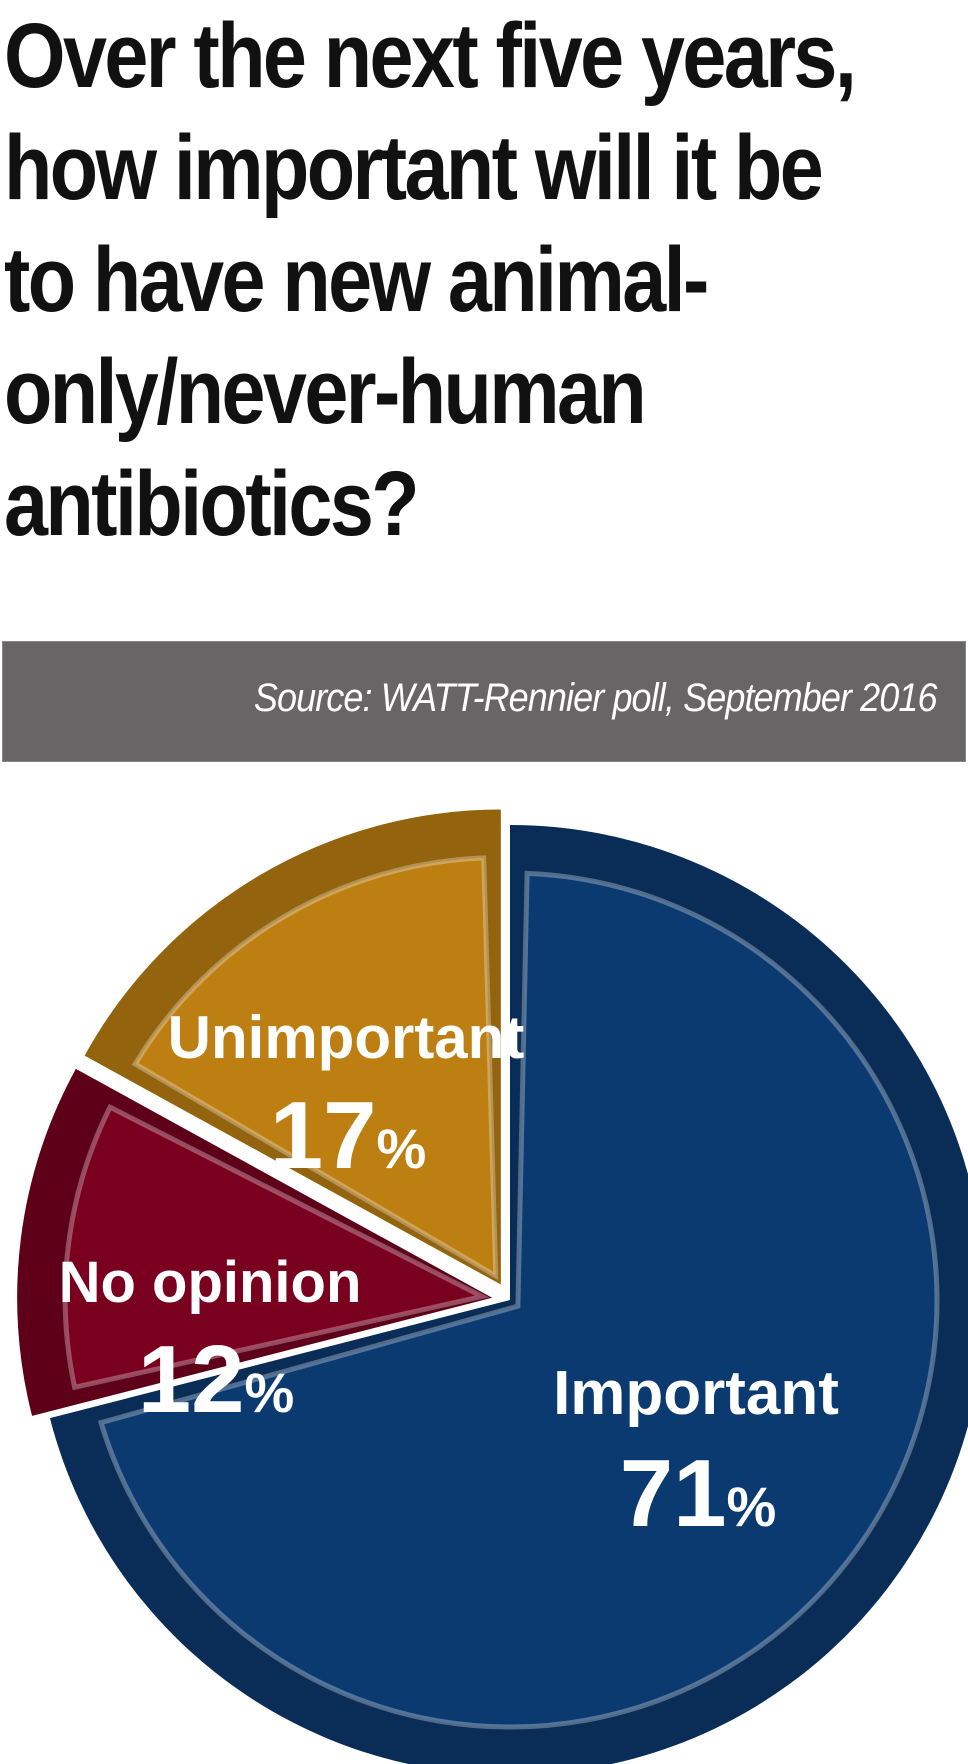 The image size is (968, 1764). Describe the element at coordinates (346, 1037) in the screenshot. I see `label-unimportant: Unimportant` at that location.